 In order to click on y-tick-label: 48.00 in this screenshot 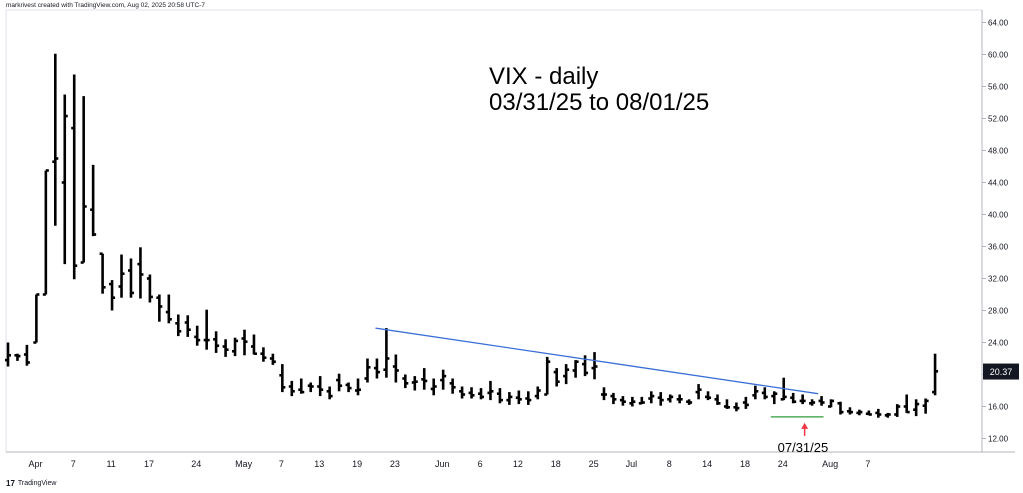, I will do `click(998, 151)`.